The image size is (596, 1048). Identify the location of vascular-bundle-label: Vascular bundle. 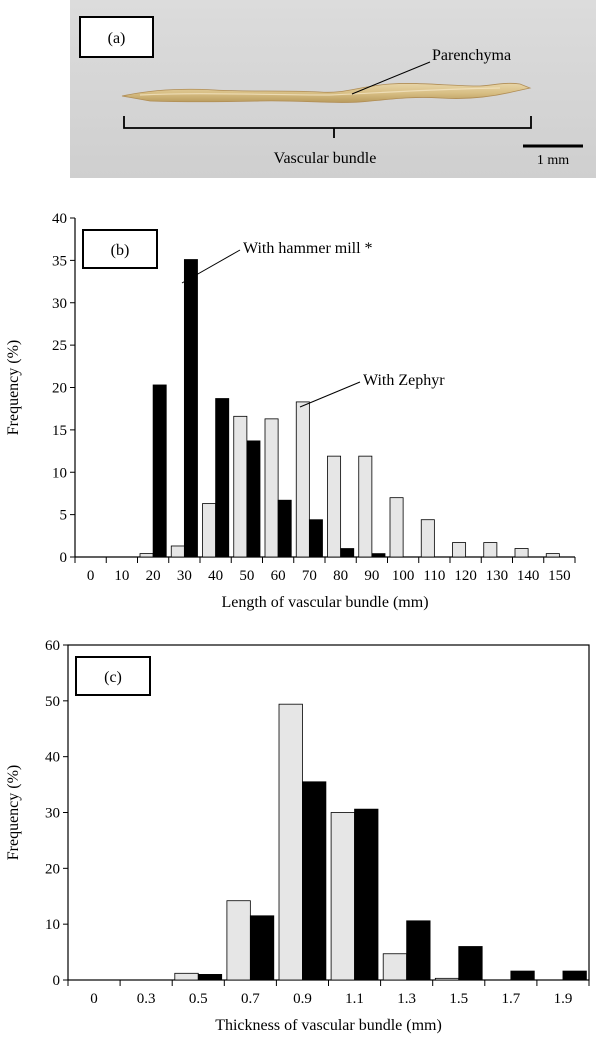
(325, 158).